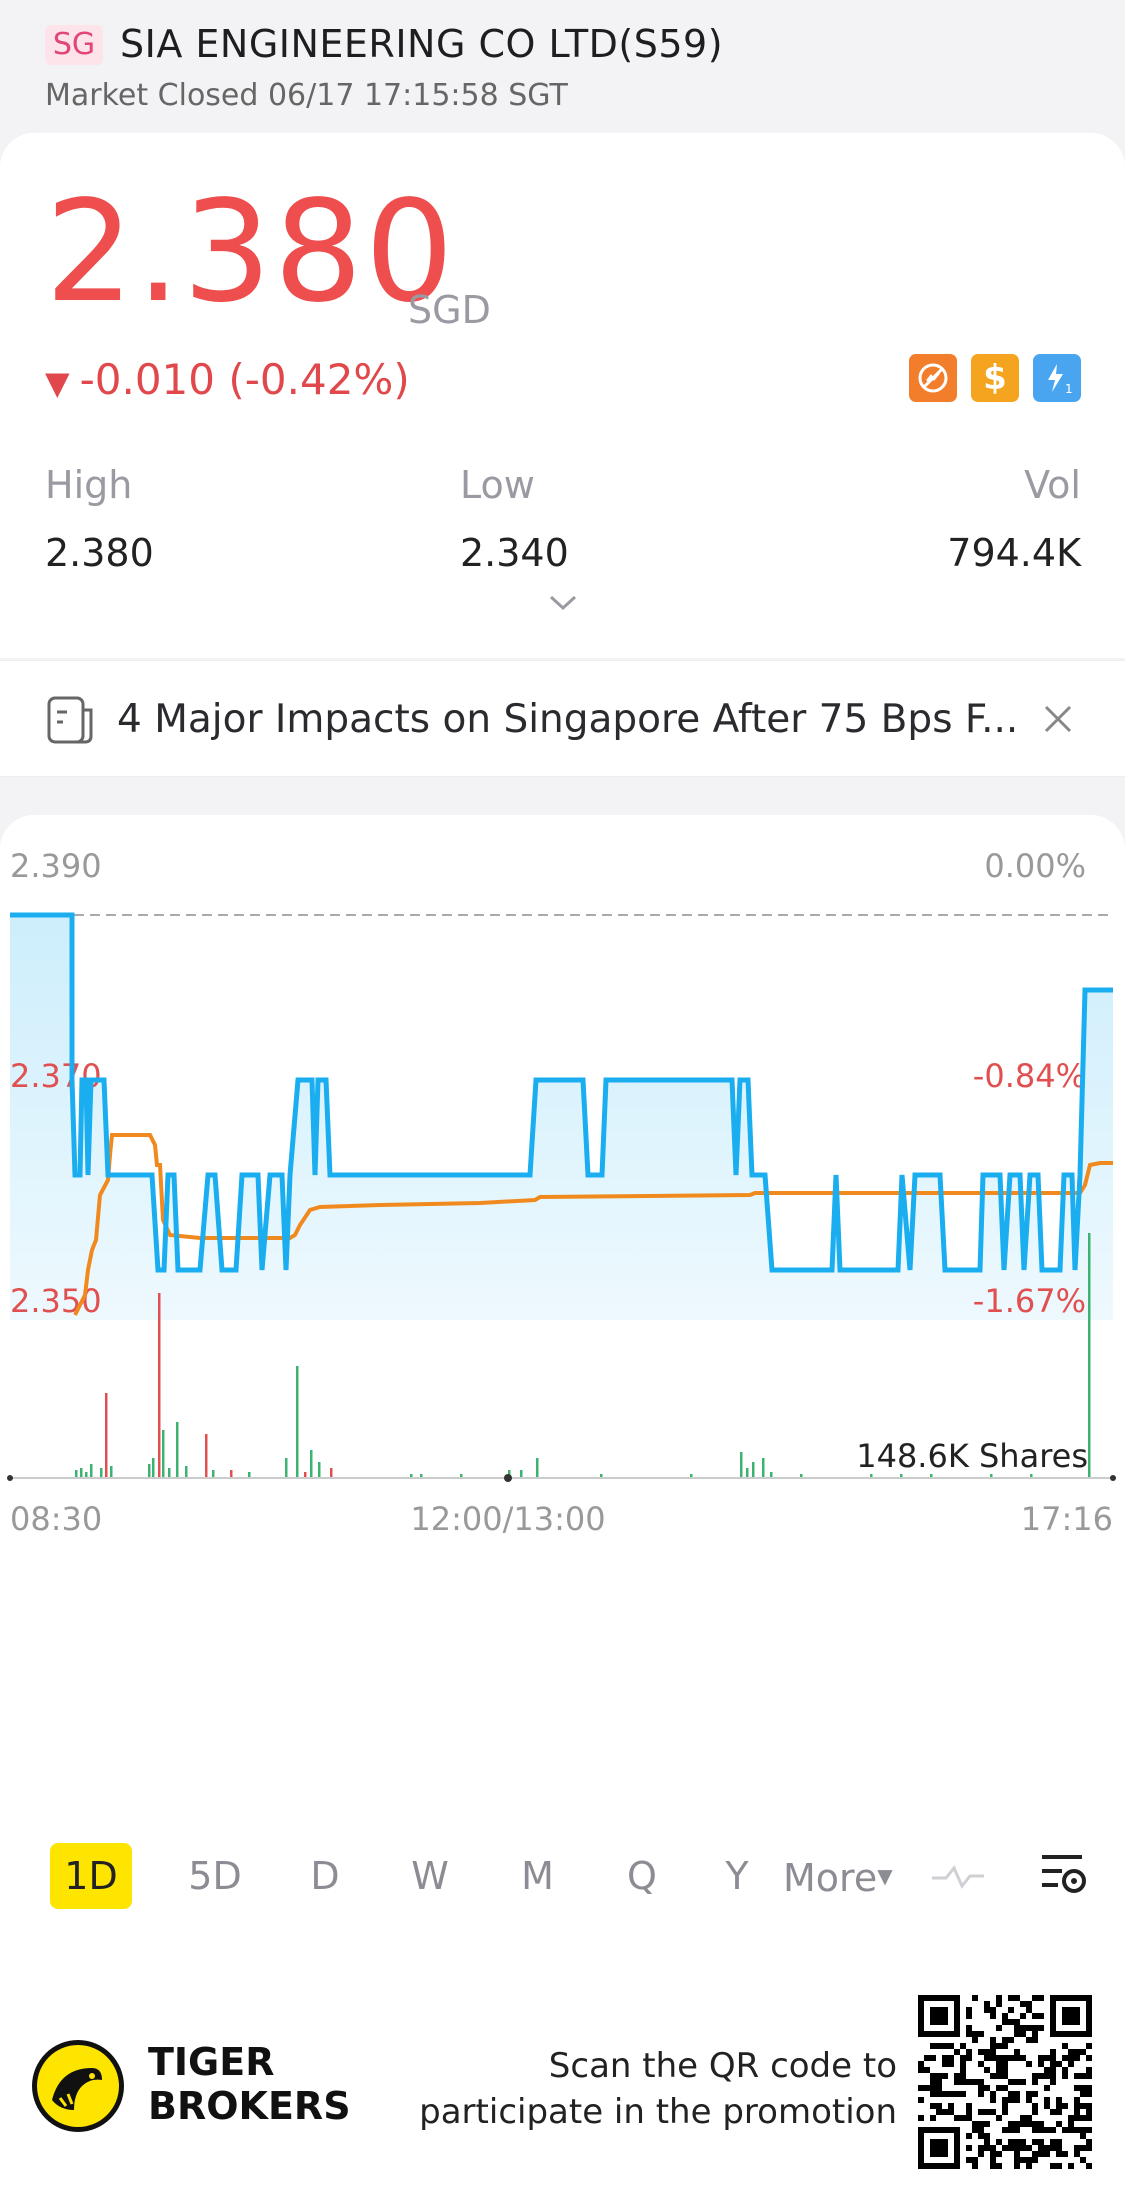  I want to click on tab-y: Y, so click(737, 1876).